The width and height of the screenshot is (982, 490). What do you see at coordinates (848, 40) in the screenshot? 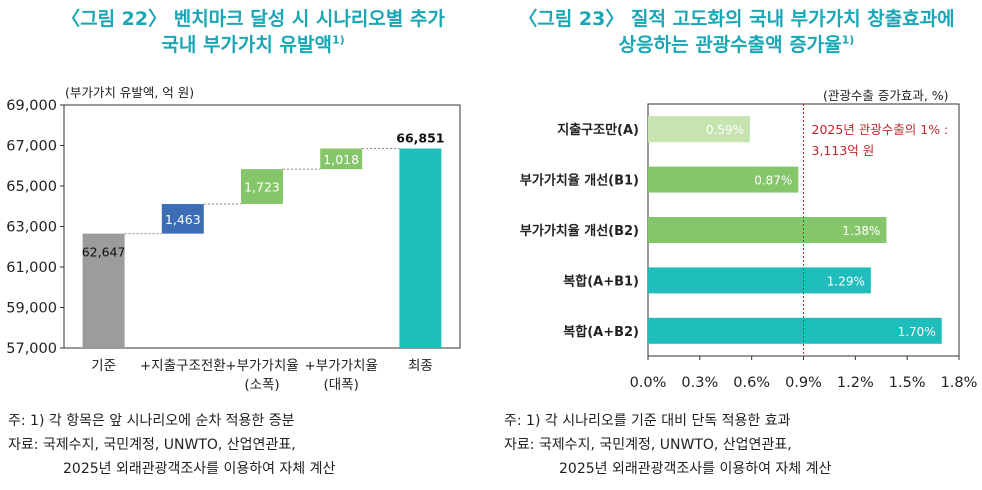
I see `right-title-footnote-mark: 1)` at bounding box center [848, 40].